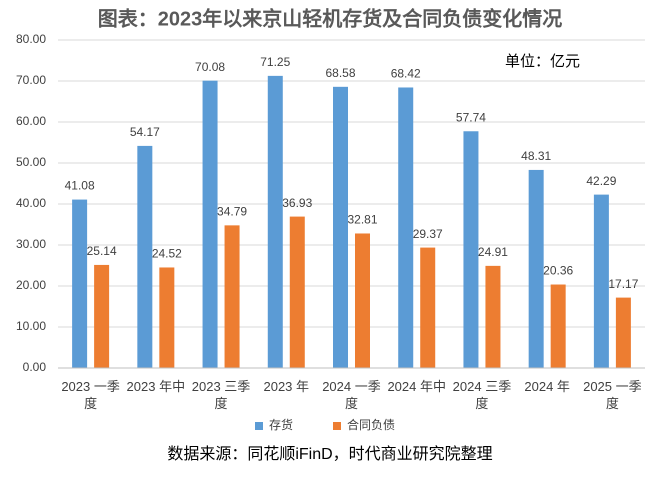 This screenshot has width=660, height=485. I want to click on y-tick-label: 40.00, so click(31, 203).